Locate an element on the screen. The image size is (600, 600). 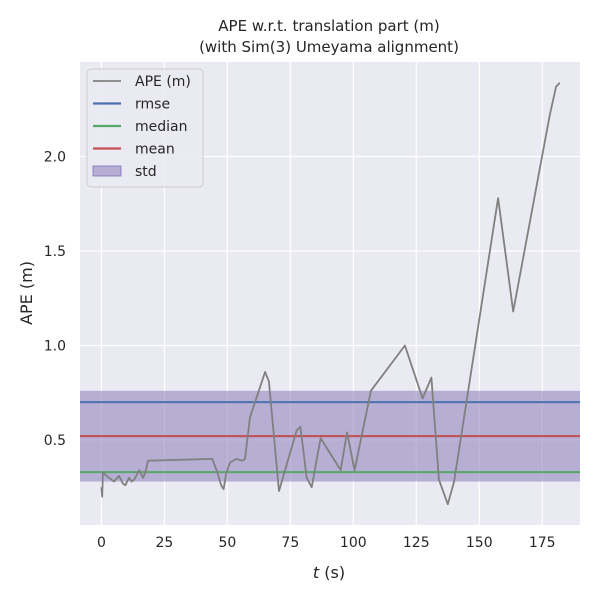
x-axis-variable: t is located at coordinates (316, 572).